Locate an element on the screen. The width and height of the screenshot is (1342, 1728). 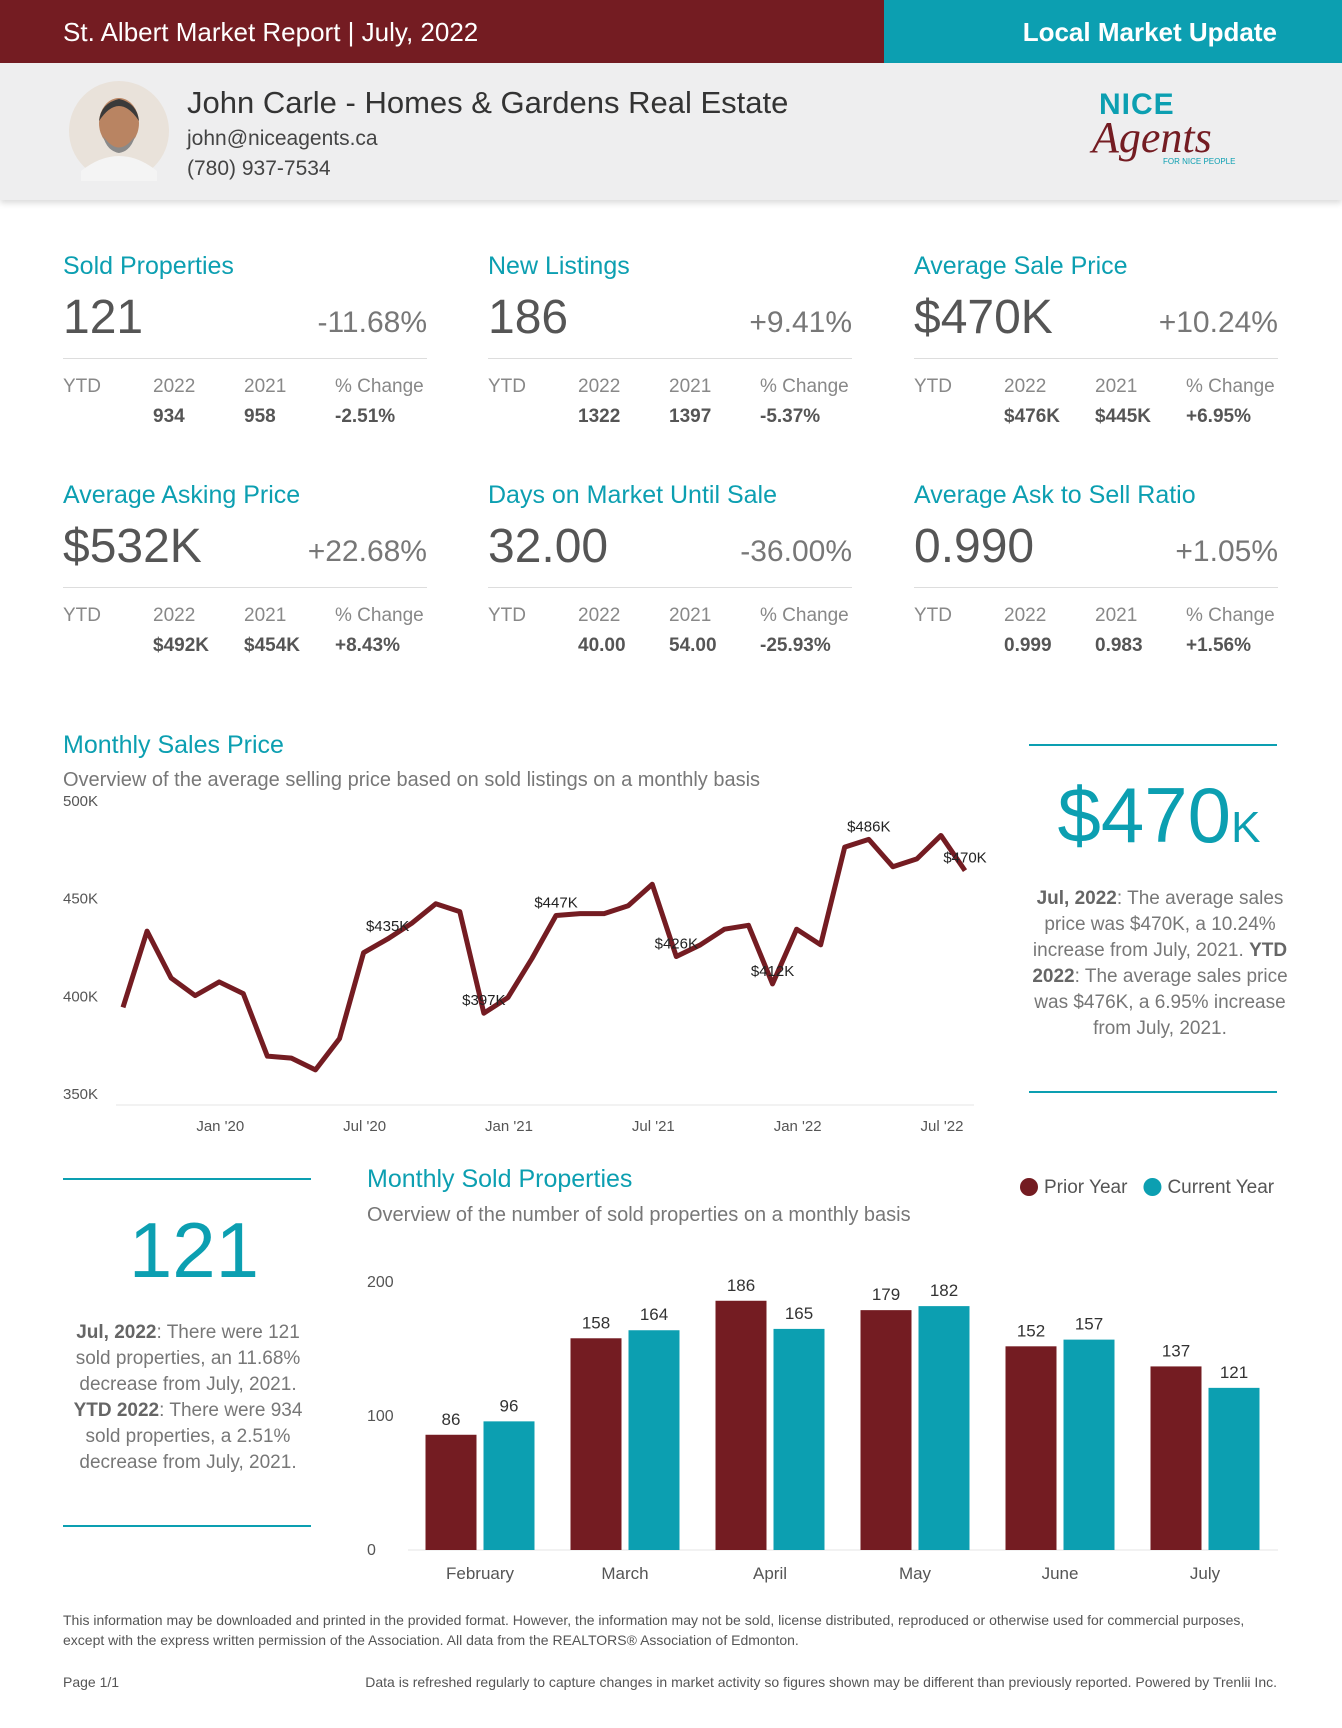
logo-agents: Agents is located at coordinates (1152, 137).